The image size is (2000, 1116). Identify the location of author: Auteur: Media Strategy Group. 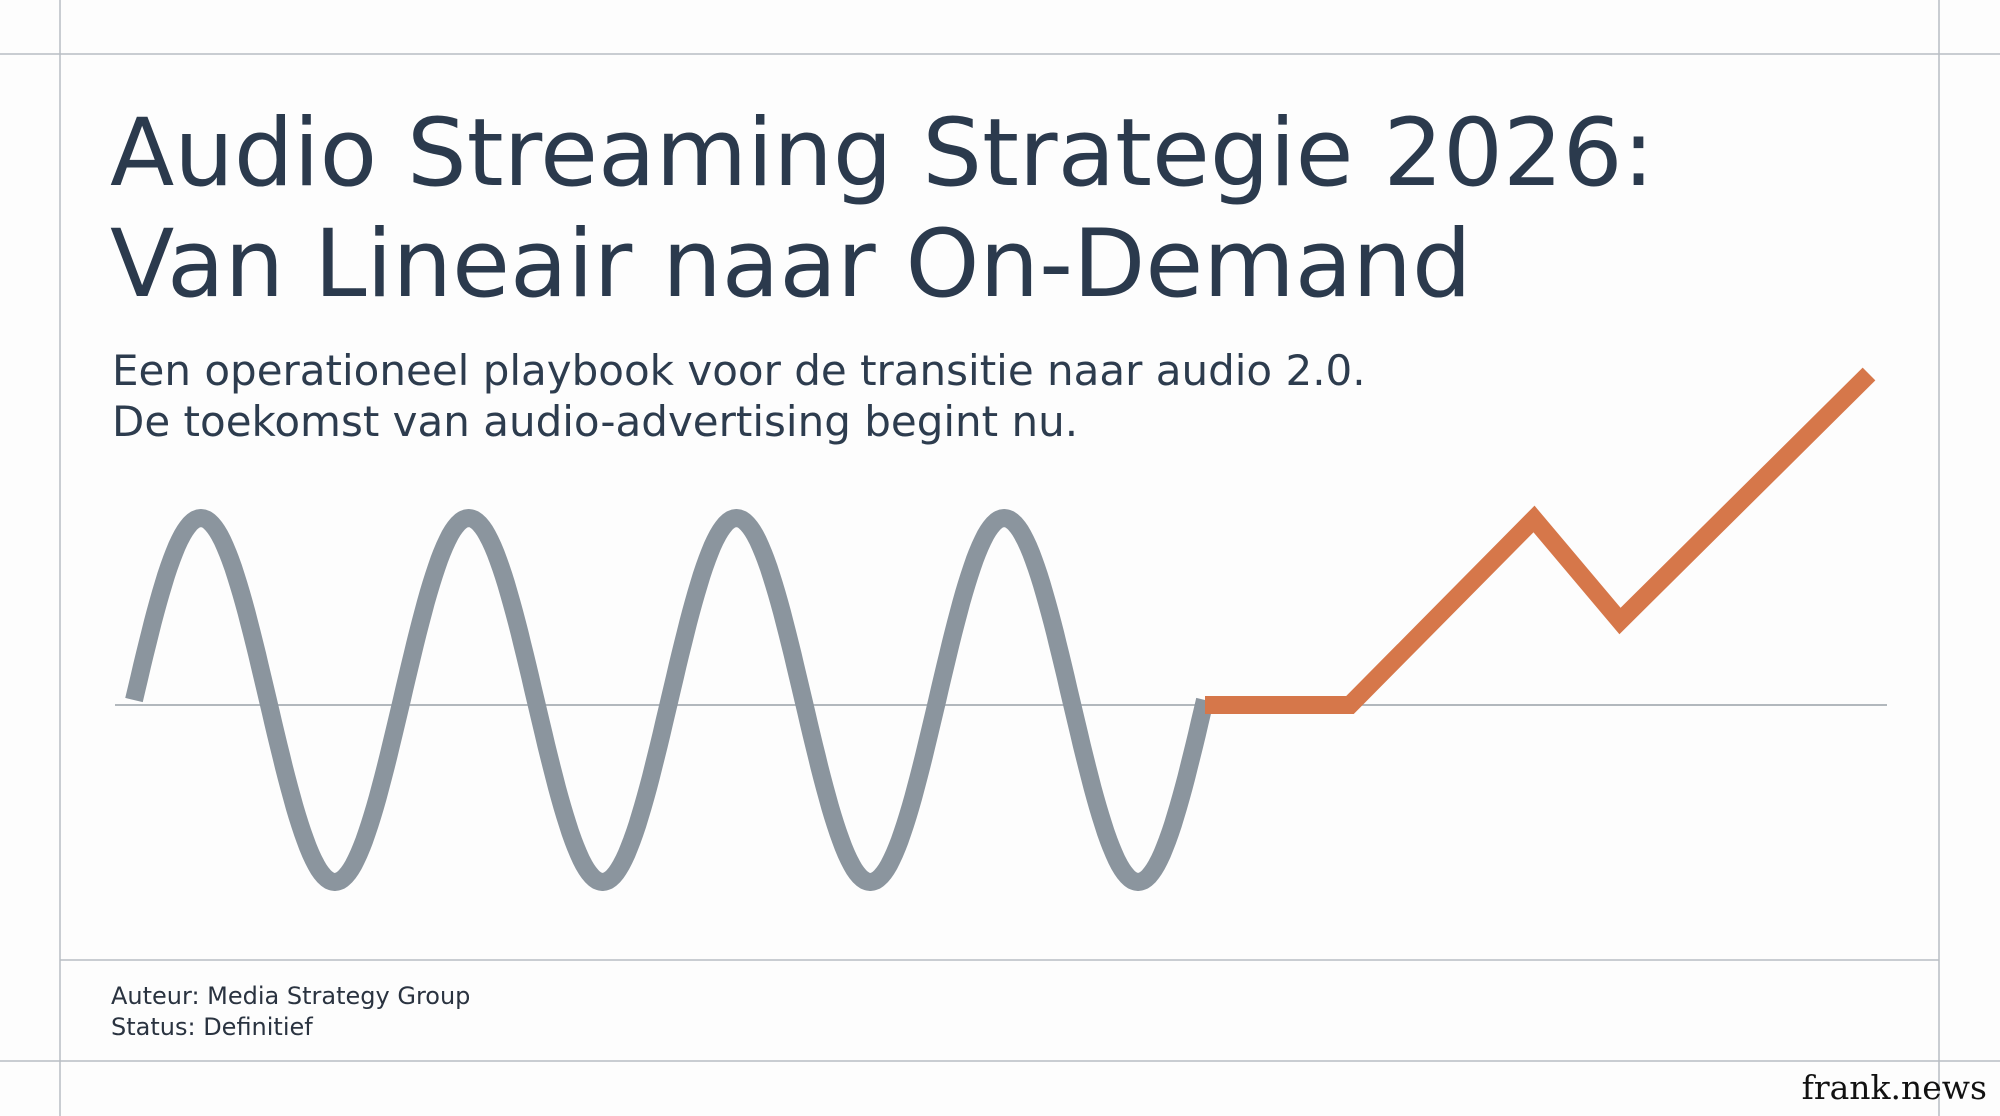
(290, 996).